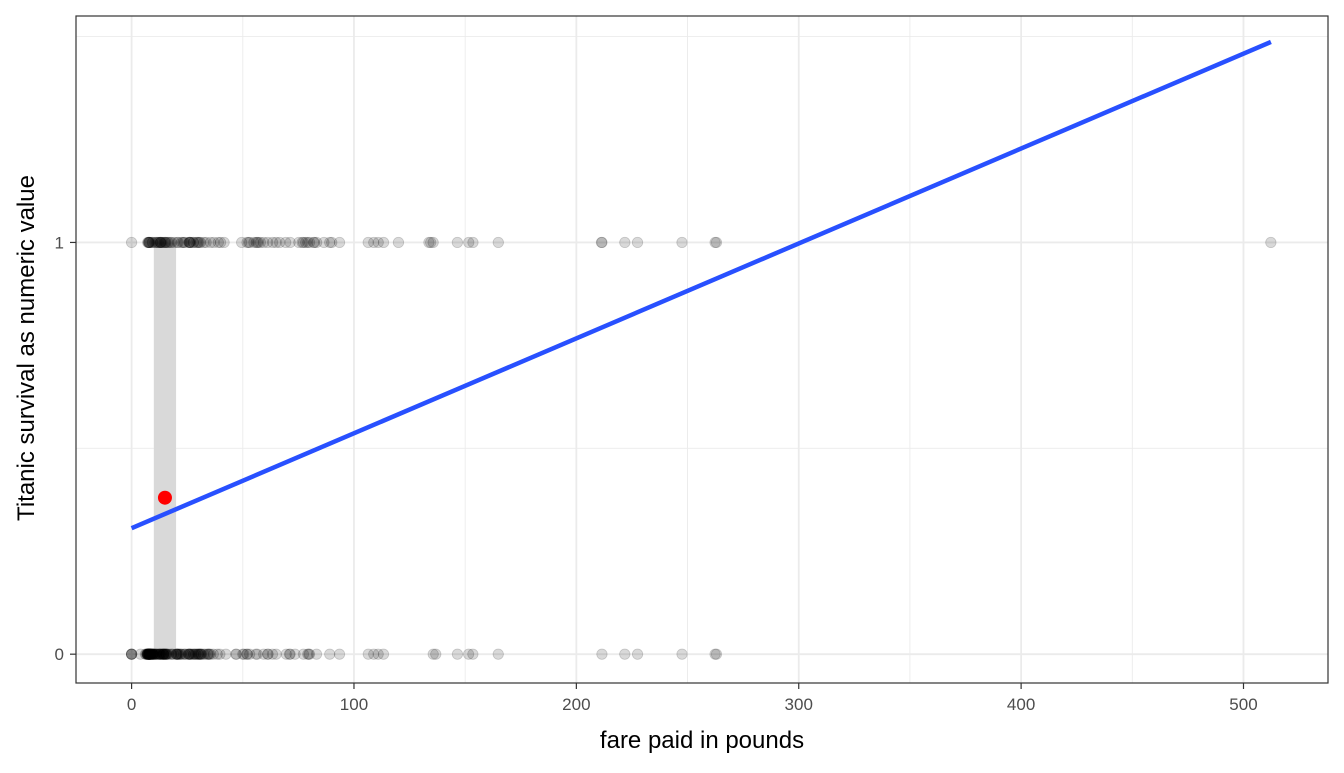  I want to click on highlight-point, so click(164, 497).